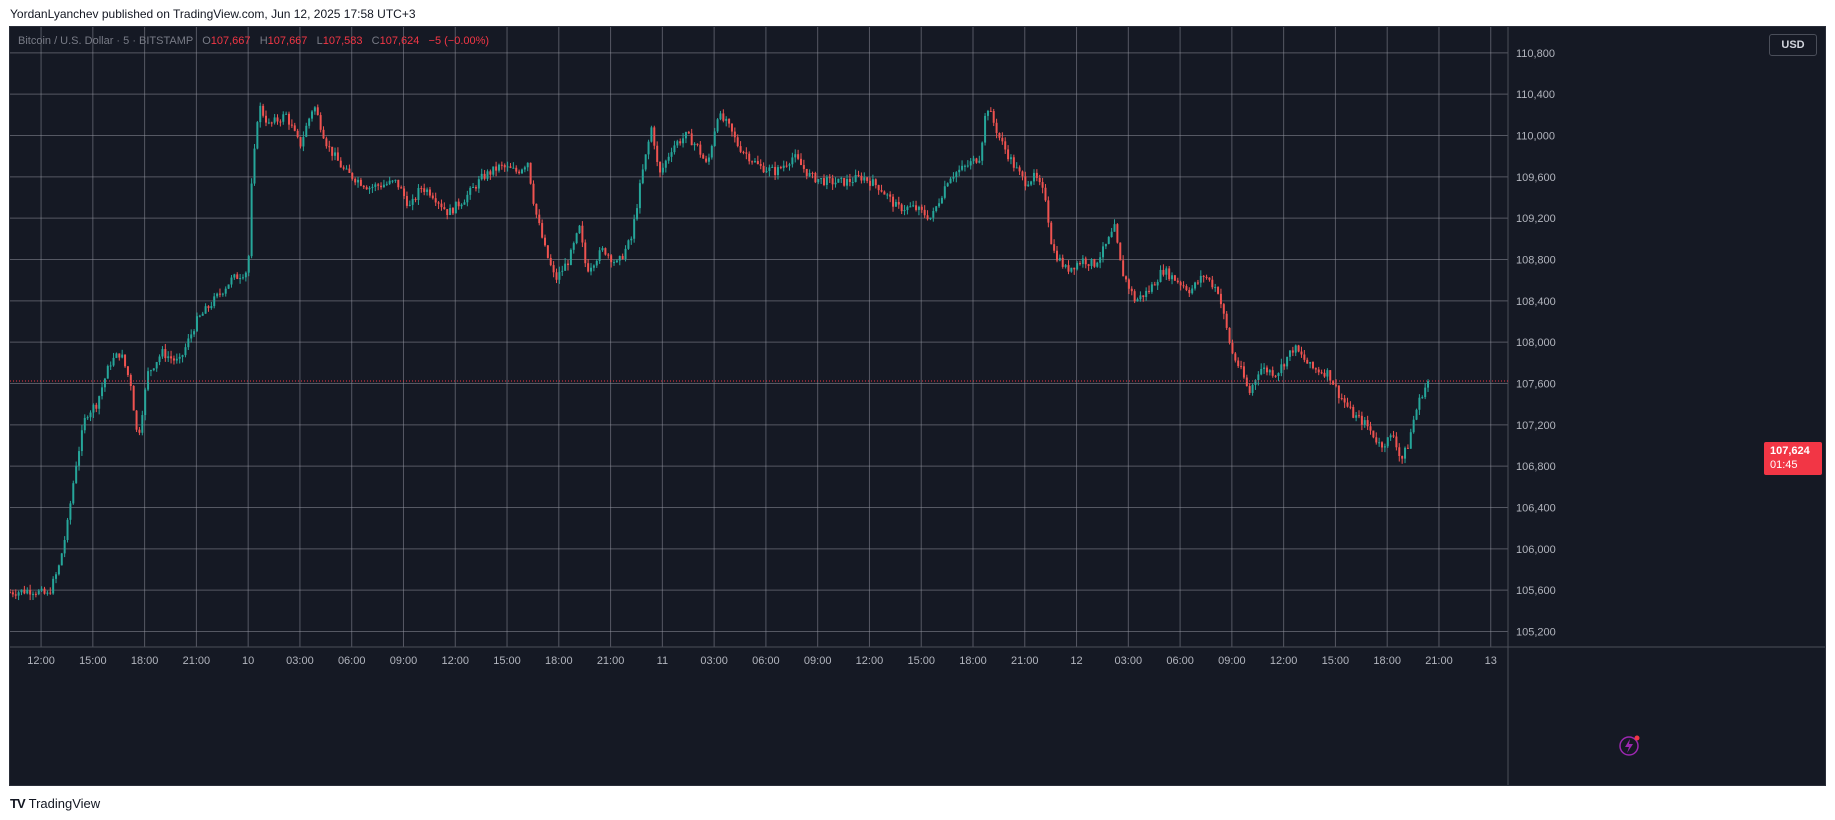 The width and height of the screenshot is (1835, 820). I want to click on price-tick-label: 105,200, so click(1536, 633).